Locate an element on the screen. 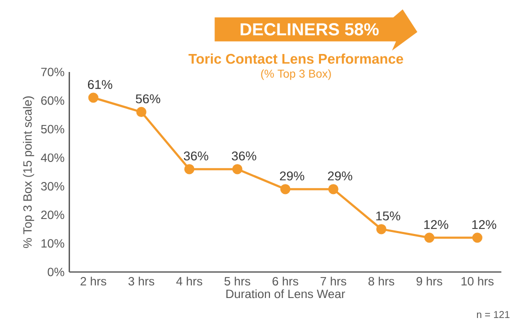  data-label: 56% is located at coordinates (148, 99).